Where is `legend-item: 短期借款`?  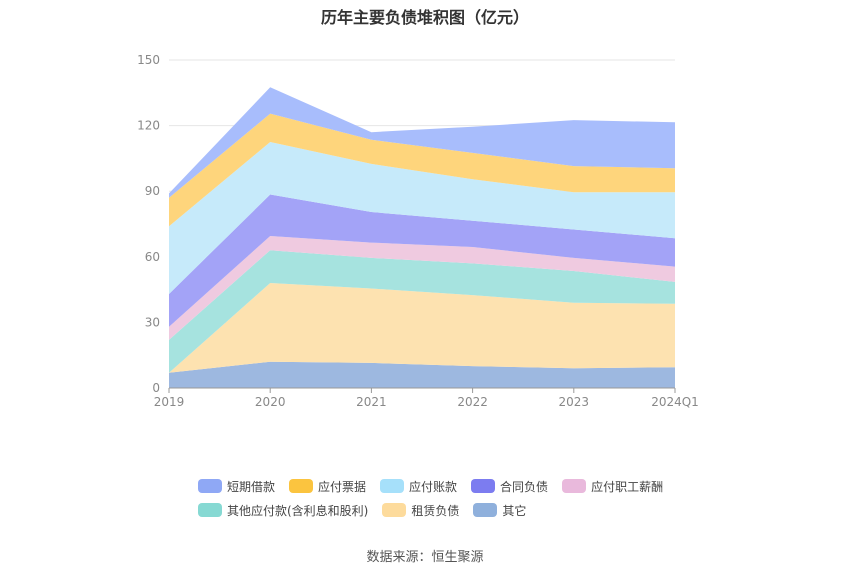 legend-item: 短期借款 is located at coordinates (236, 486).